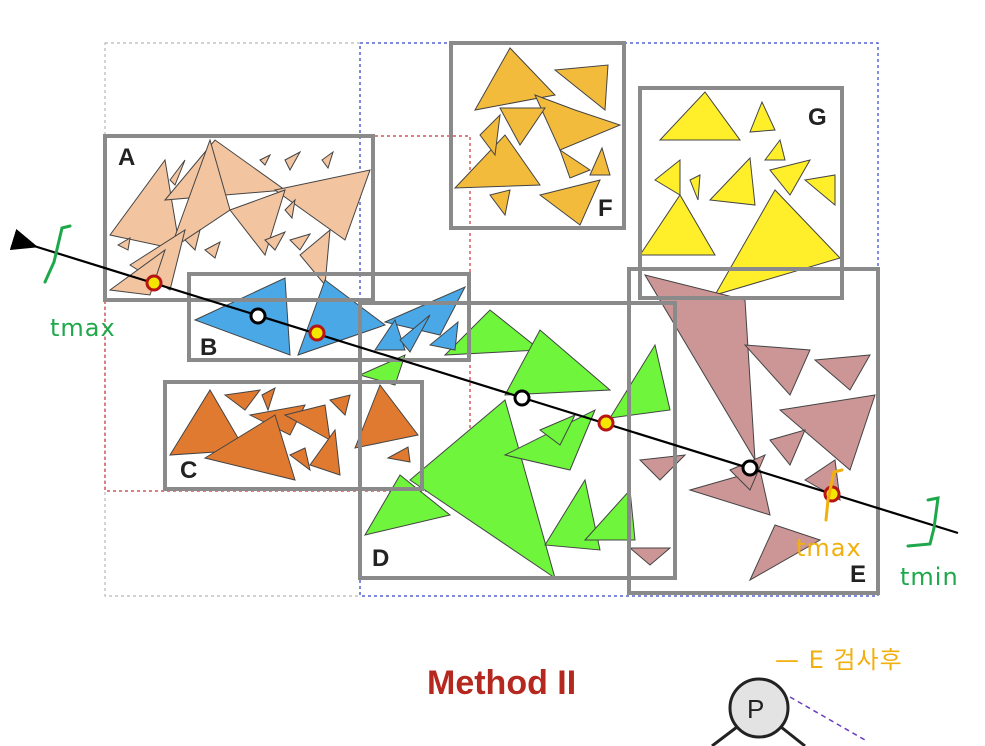 This screenshot has height=746, width=985. Describe the element at coordinates (752, 428) in the screenshot. I see `group-e-triangles` at that location.